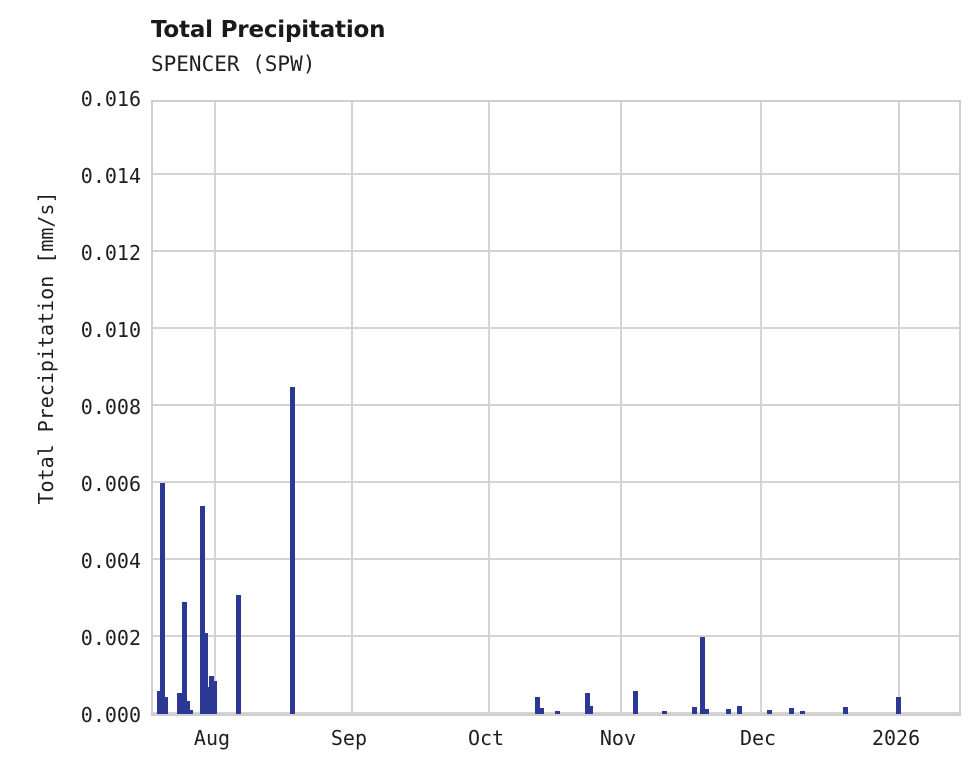 This screenshot has width=980, height=780. What do you see at coordinates (212, 738) in the screenshot?
I see `x-tick-label: Aug` at bounding box center [212, 738].